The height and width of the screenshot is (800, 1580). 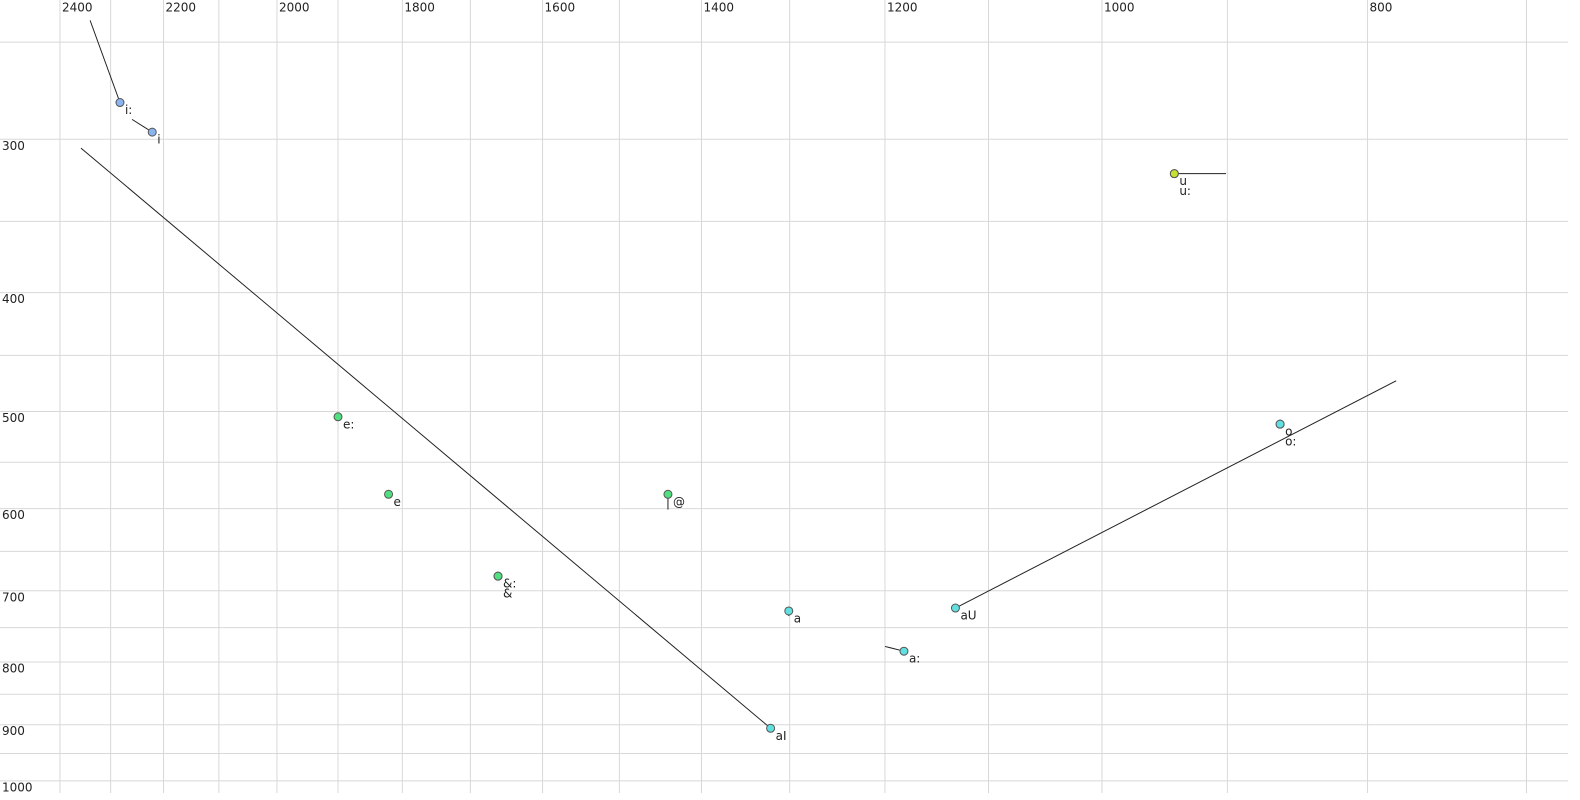 I want to click on vowel-label: a:, so click(x=914, y=659).